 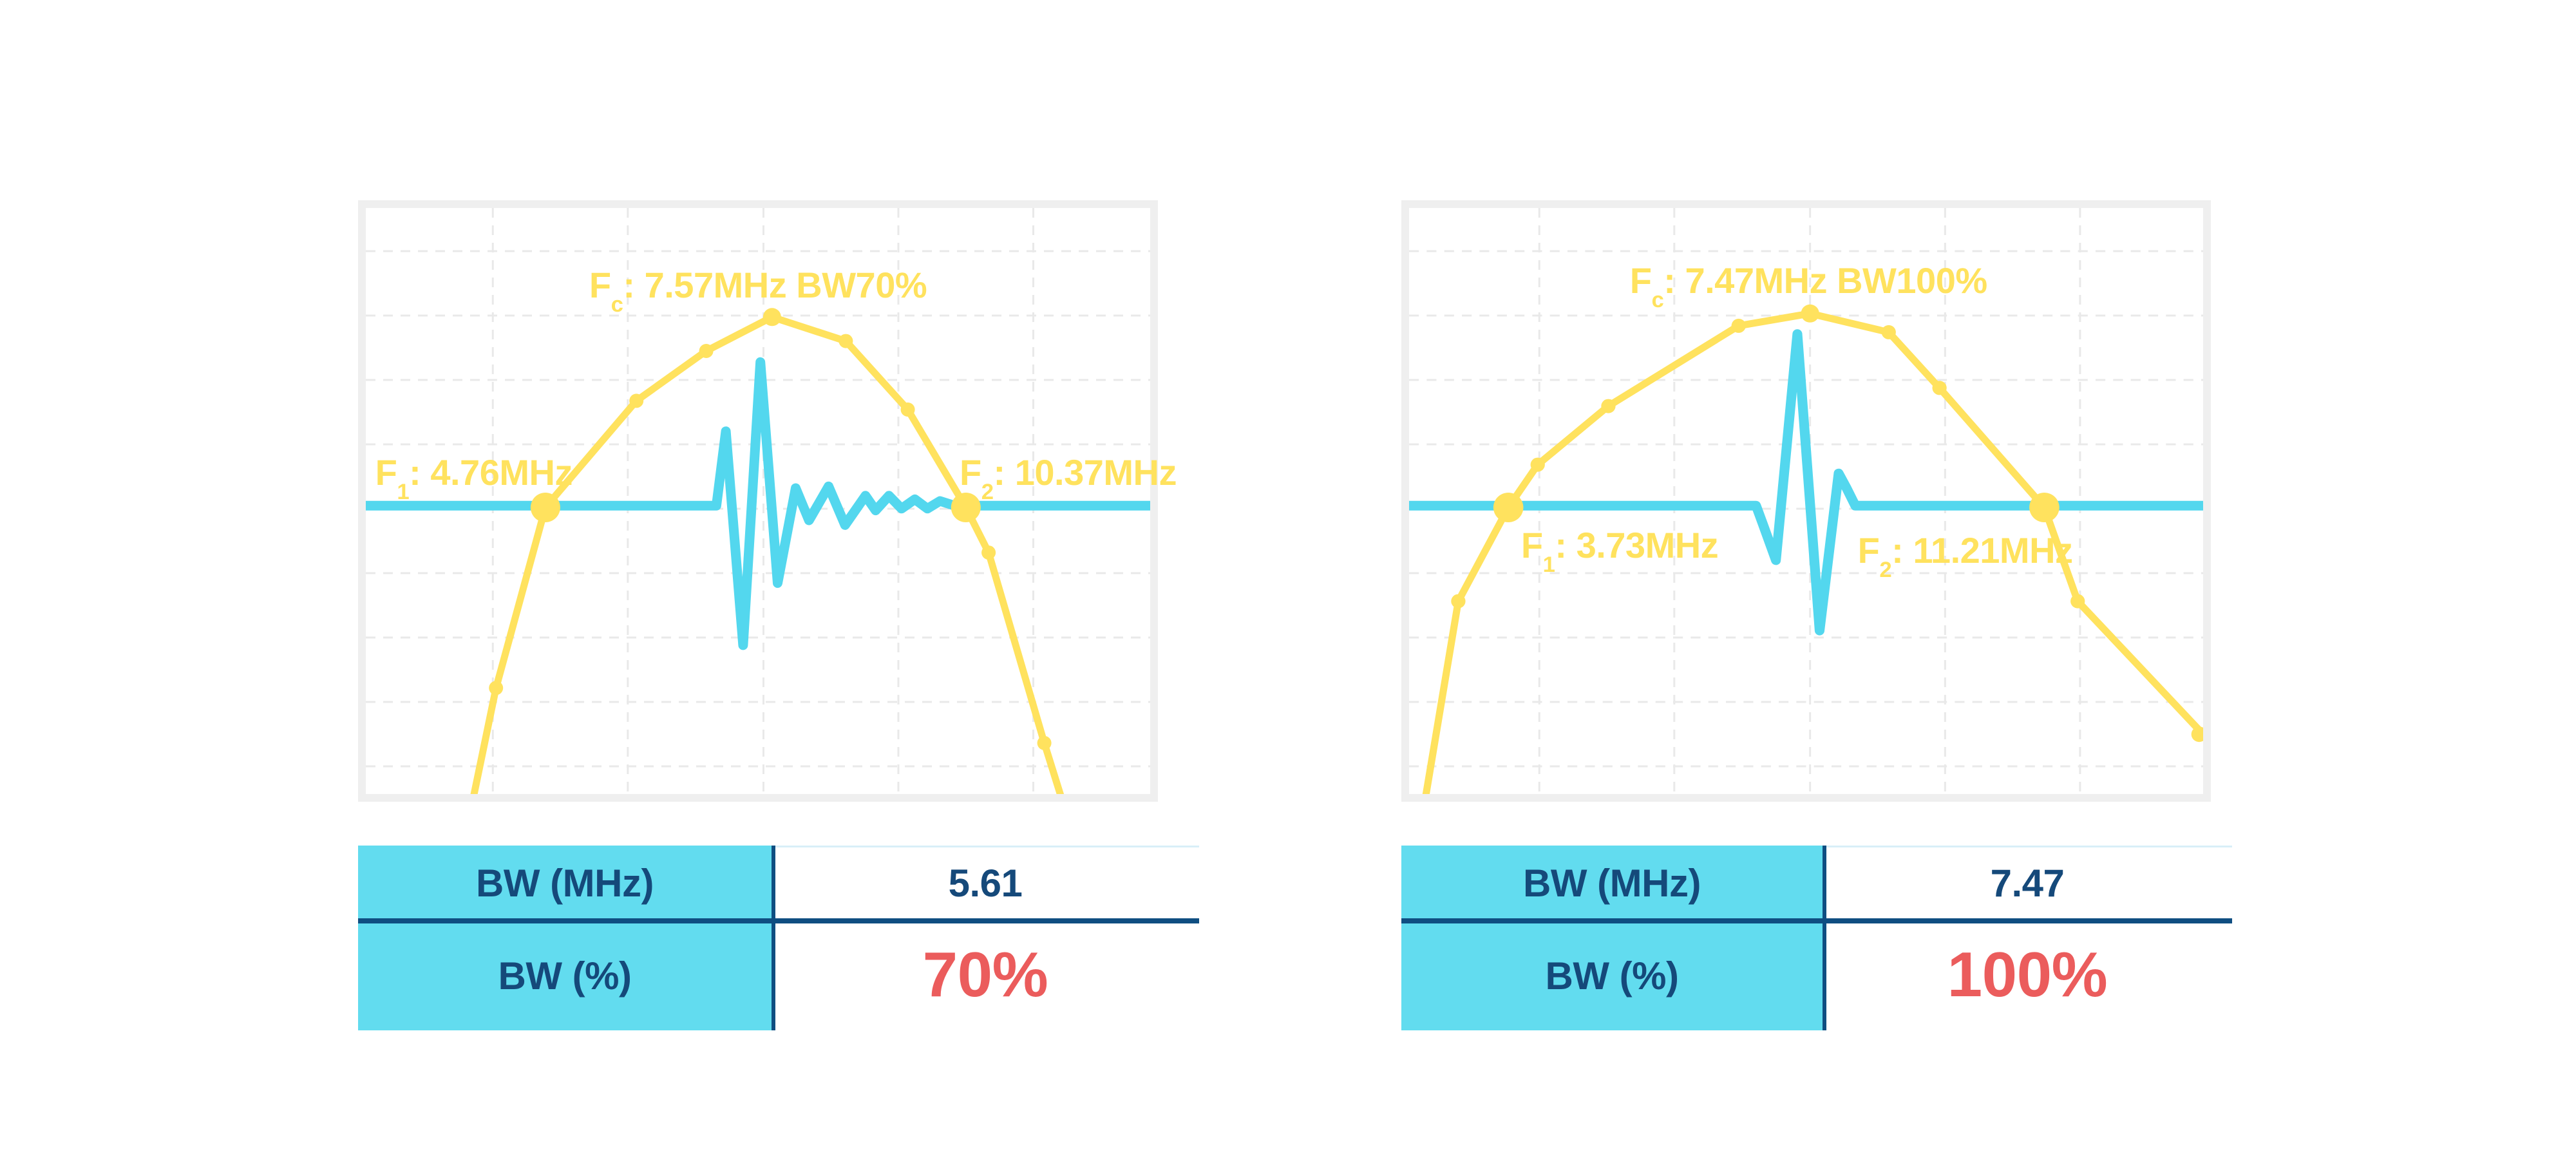 I want to click on f2-annotation: F2: 10.37MHz, so click(x=1068, y=478).